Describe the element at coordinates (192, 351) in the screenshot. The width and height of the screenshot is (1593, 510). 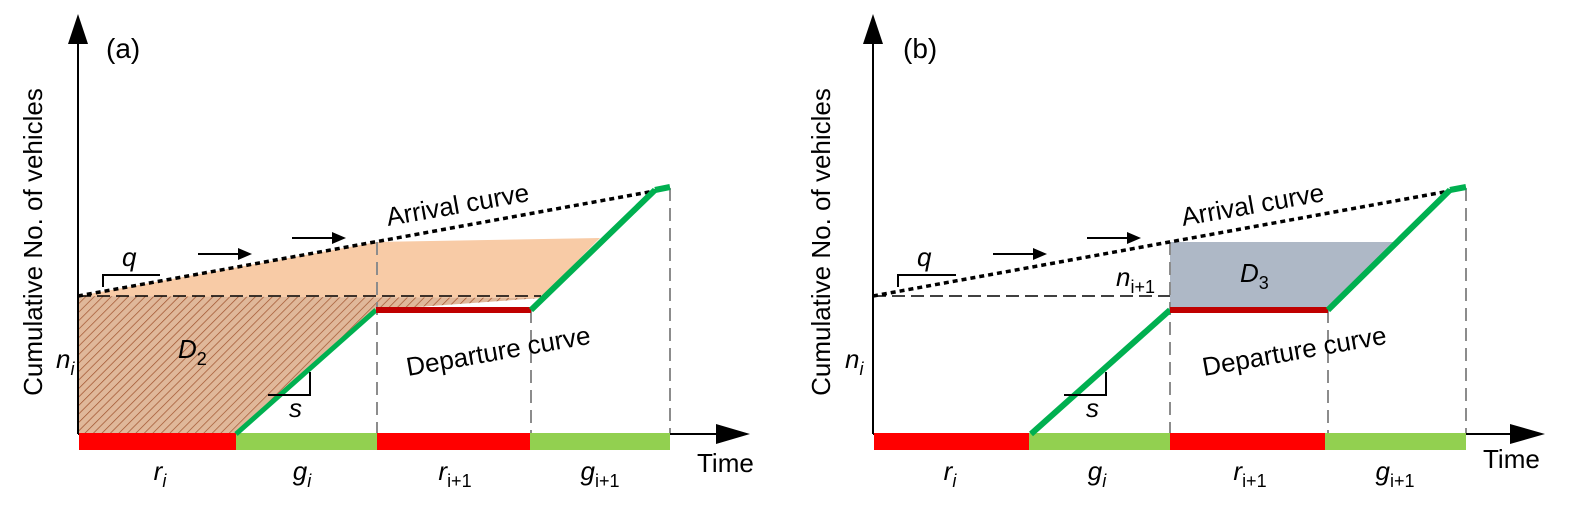
I see `delay-d2-label: D2` at that location.